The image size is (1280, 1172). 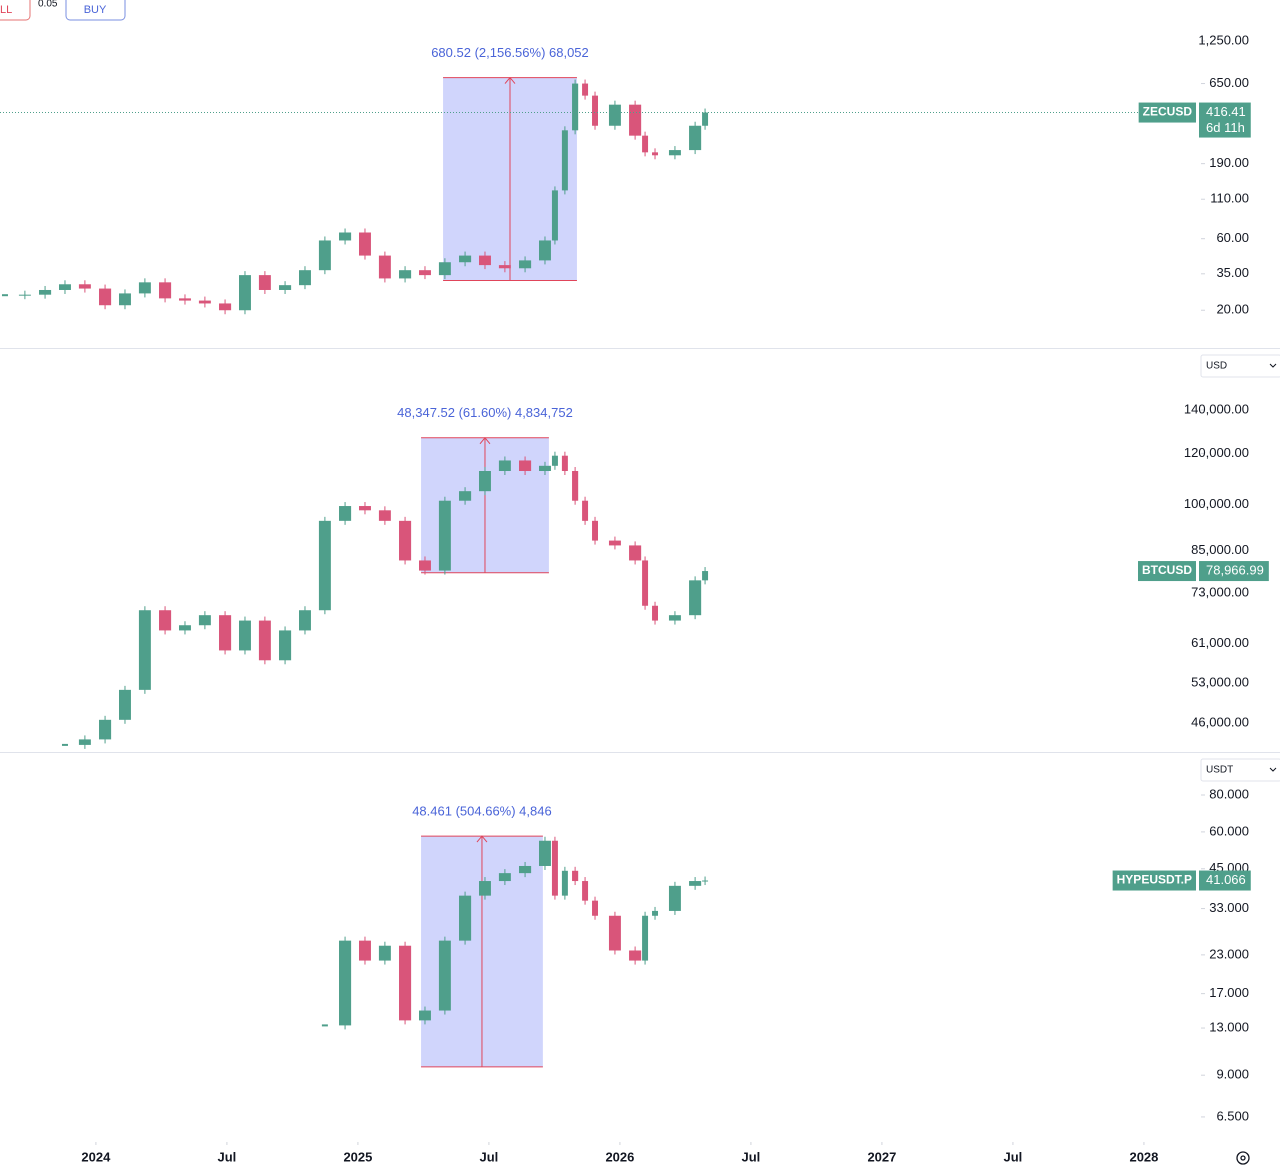 I want to click on measure-label: 48.461 (504.66%) 4,846, so click(x=482, y=811).